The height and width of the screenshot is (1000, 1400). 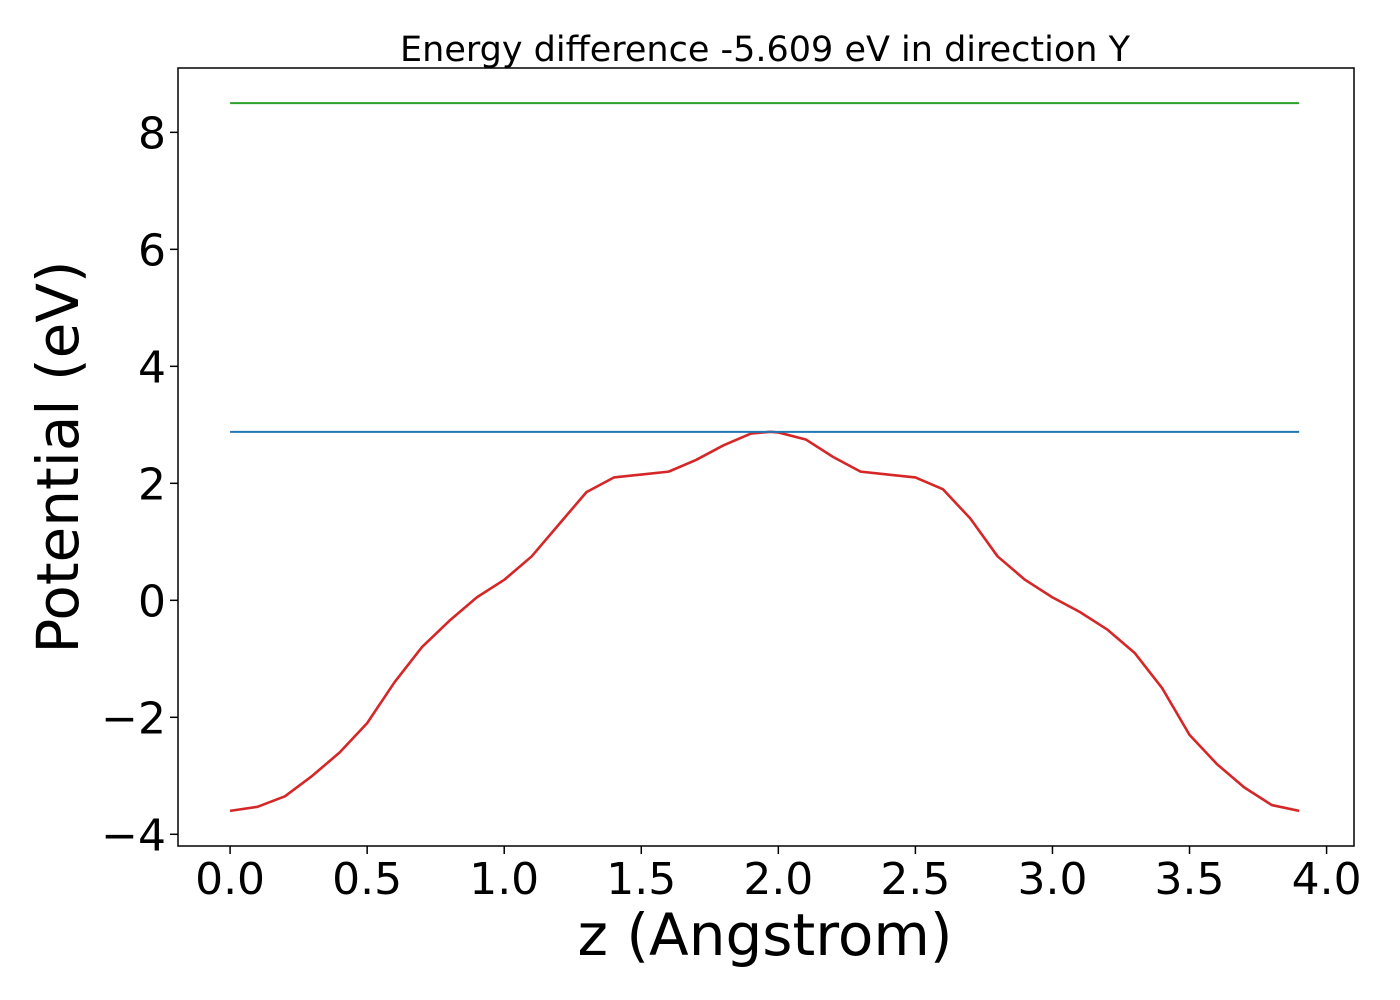 What do you see at coordinates (367, 879) in the screenshot?
I see `x-tick-label: 0.5` at bounding box center [367, 879].